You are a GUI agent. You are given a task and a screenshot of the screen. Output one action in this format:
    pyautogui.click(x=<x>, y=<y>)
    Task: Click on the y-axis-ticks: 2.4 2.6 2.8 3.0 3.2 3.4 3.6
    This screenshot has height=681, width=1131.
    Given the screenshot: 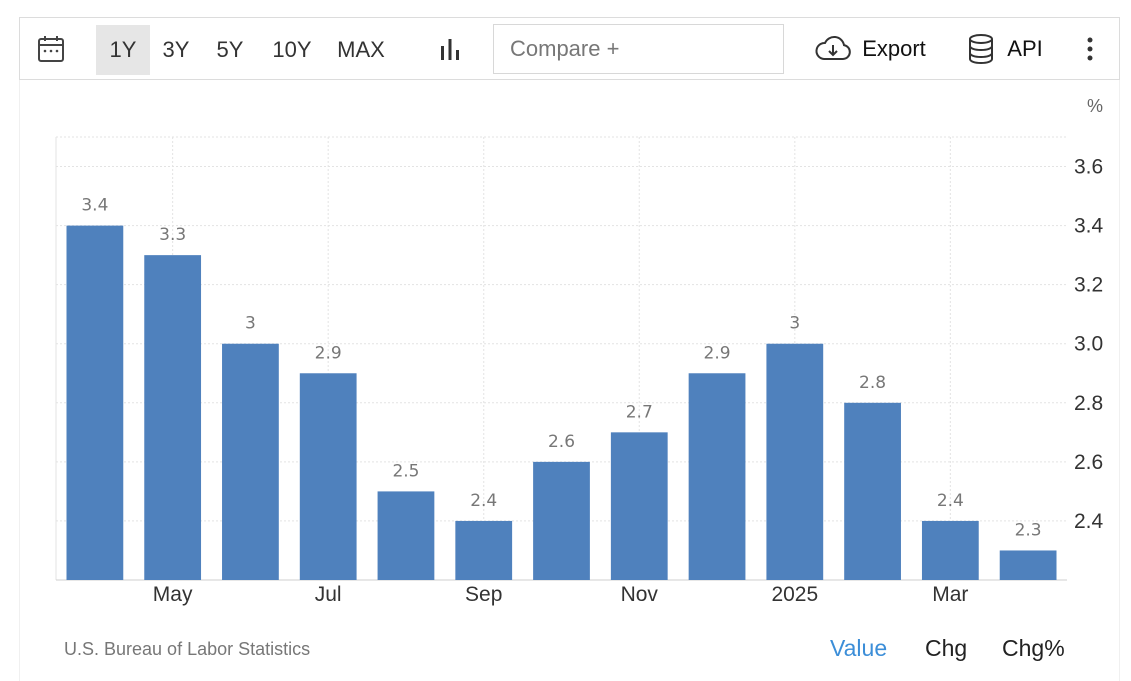 What is the action you would take?
    pyautogui.click(x=1089, y=344)
    